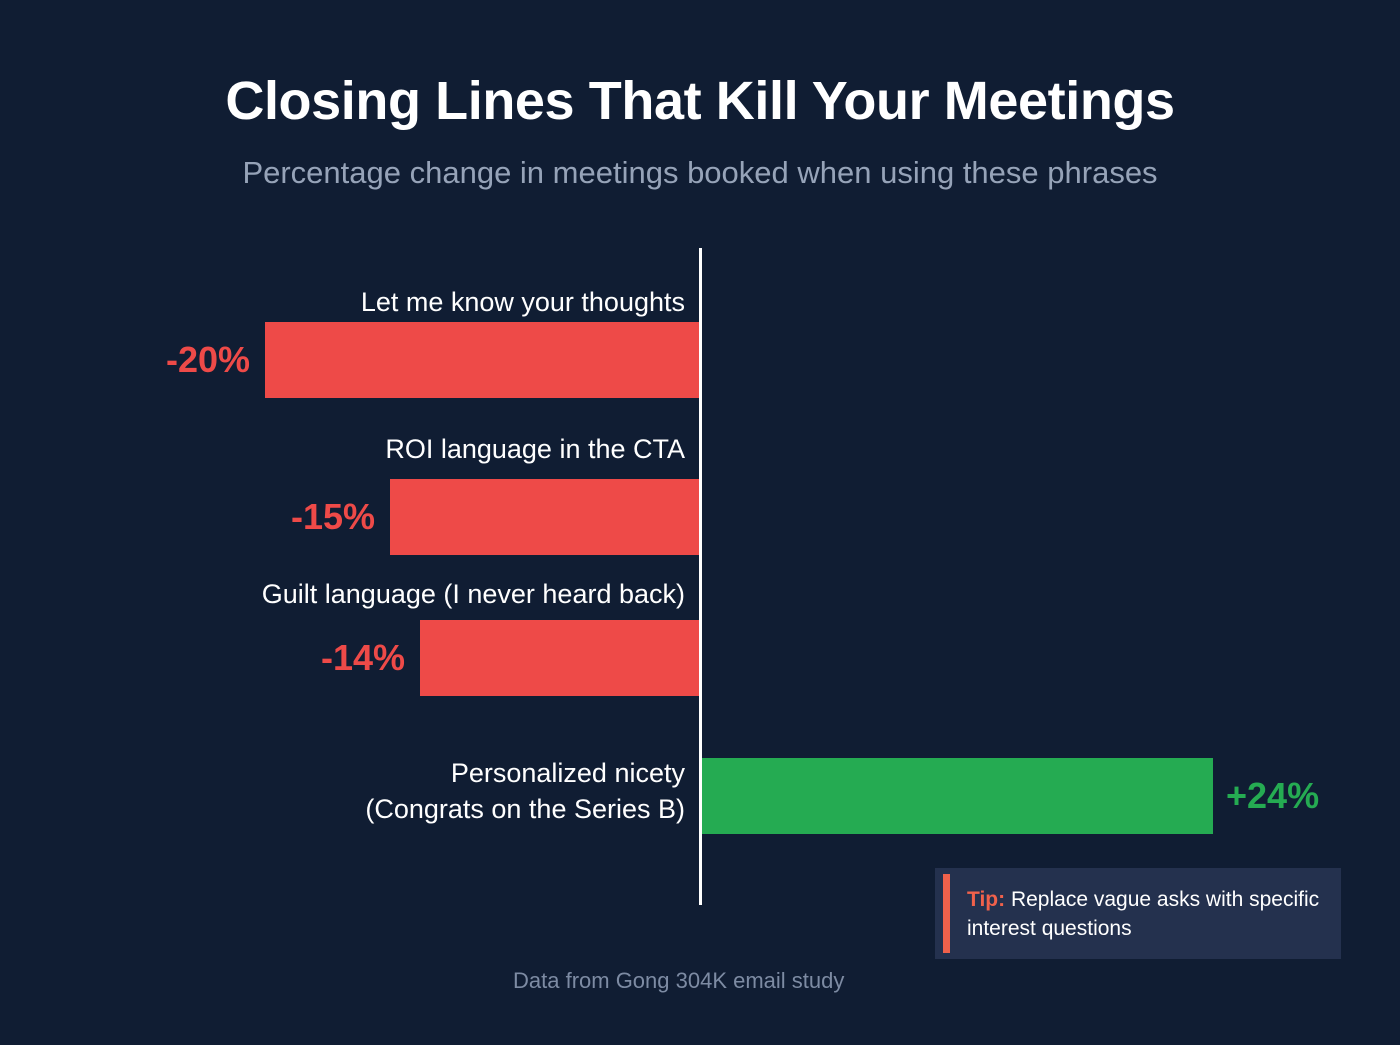  I want to click on bar-positive, so click(957, 796).